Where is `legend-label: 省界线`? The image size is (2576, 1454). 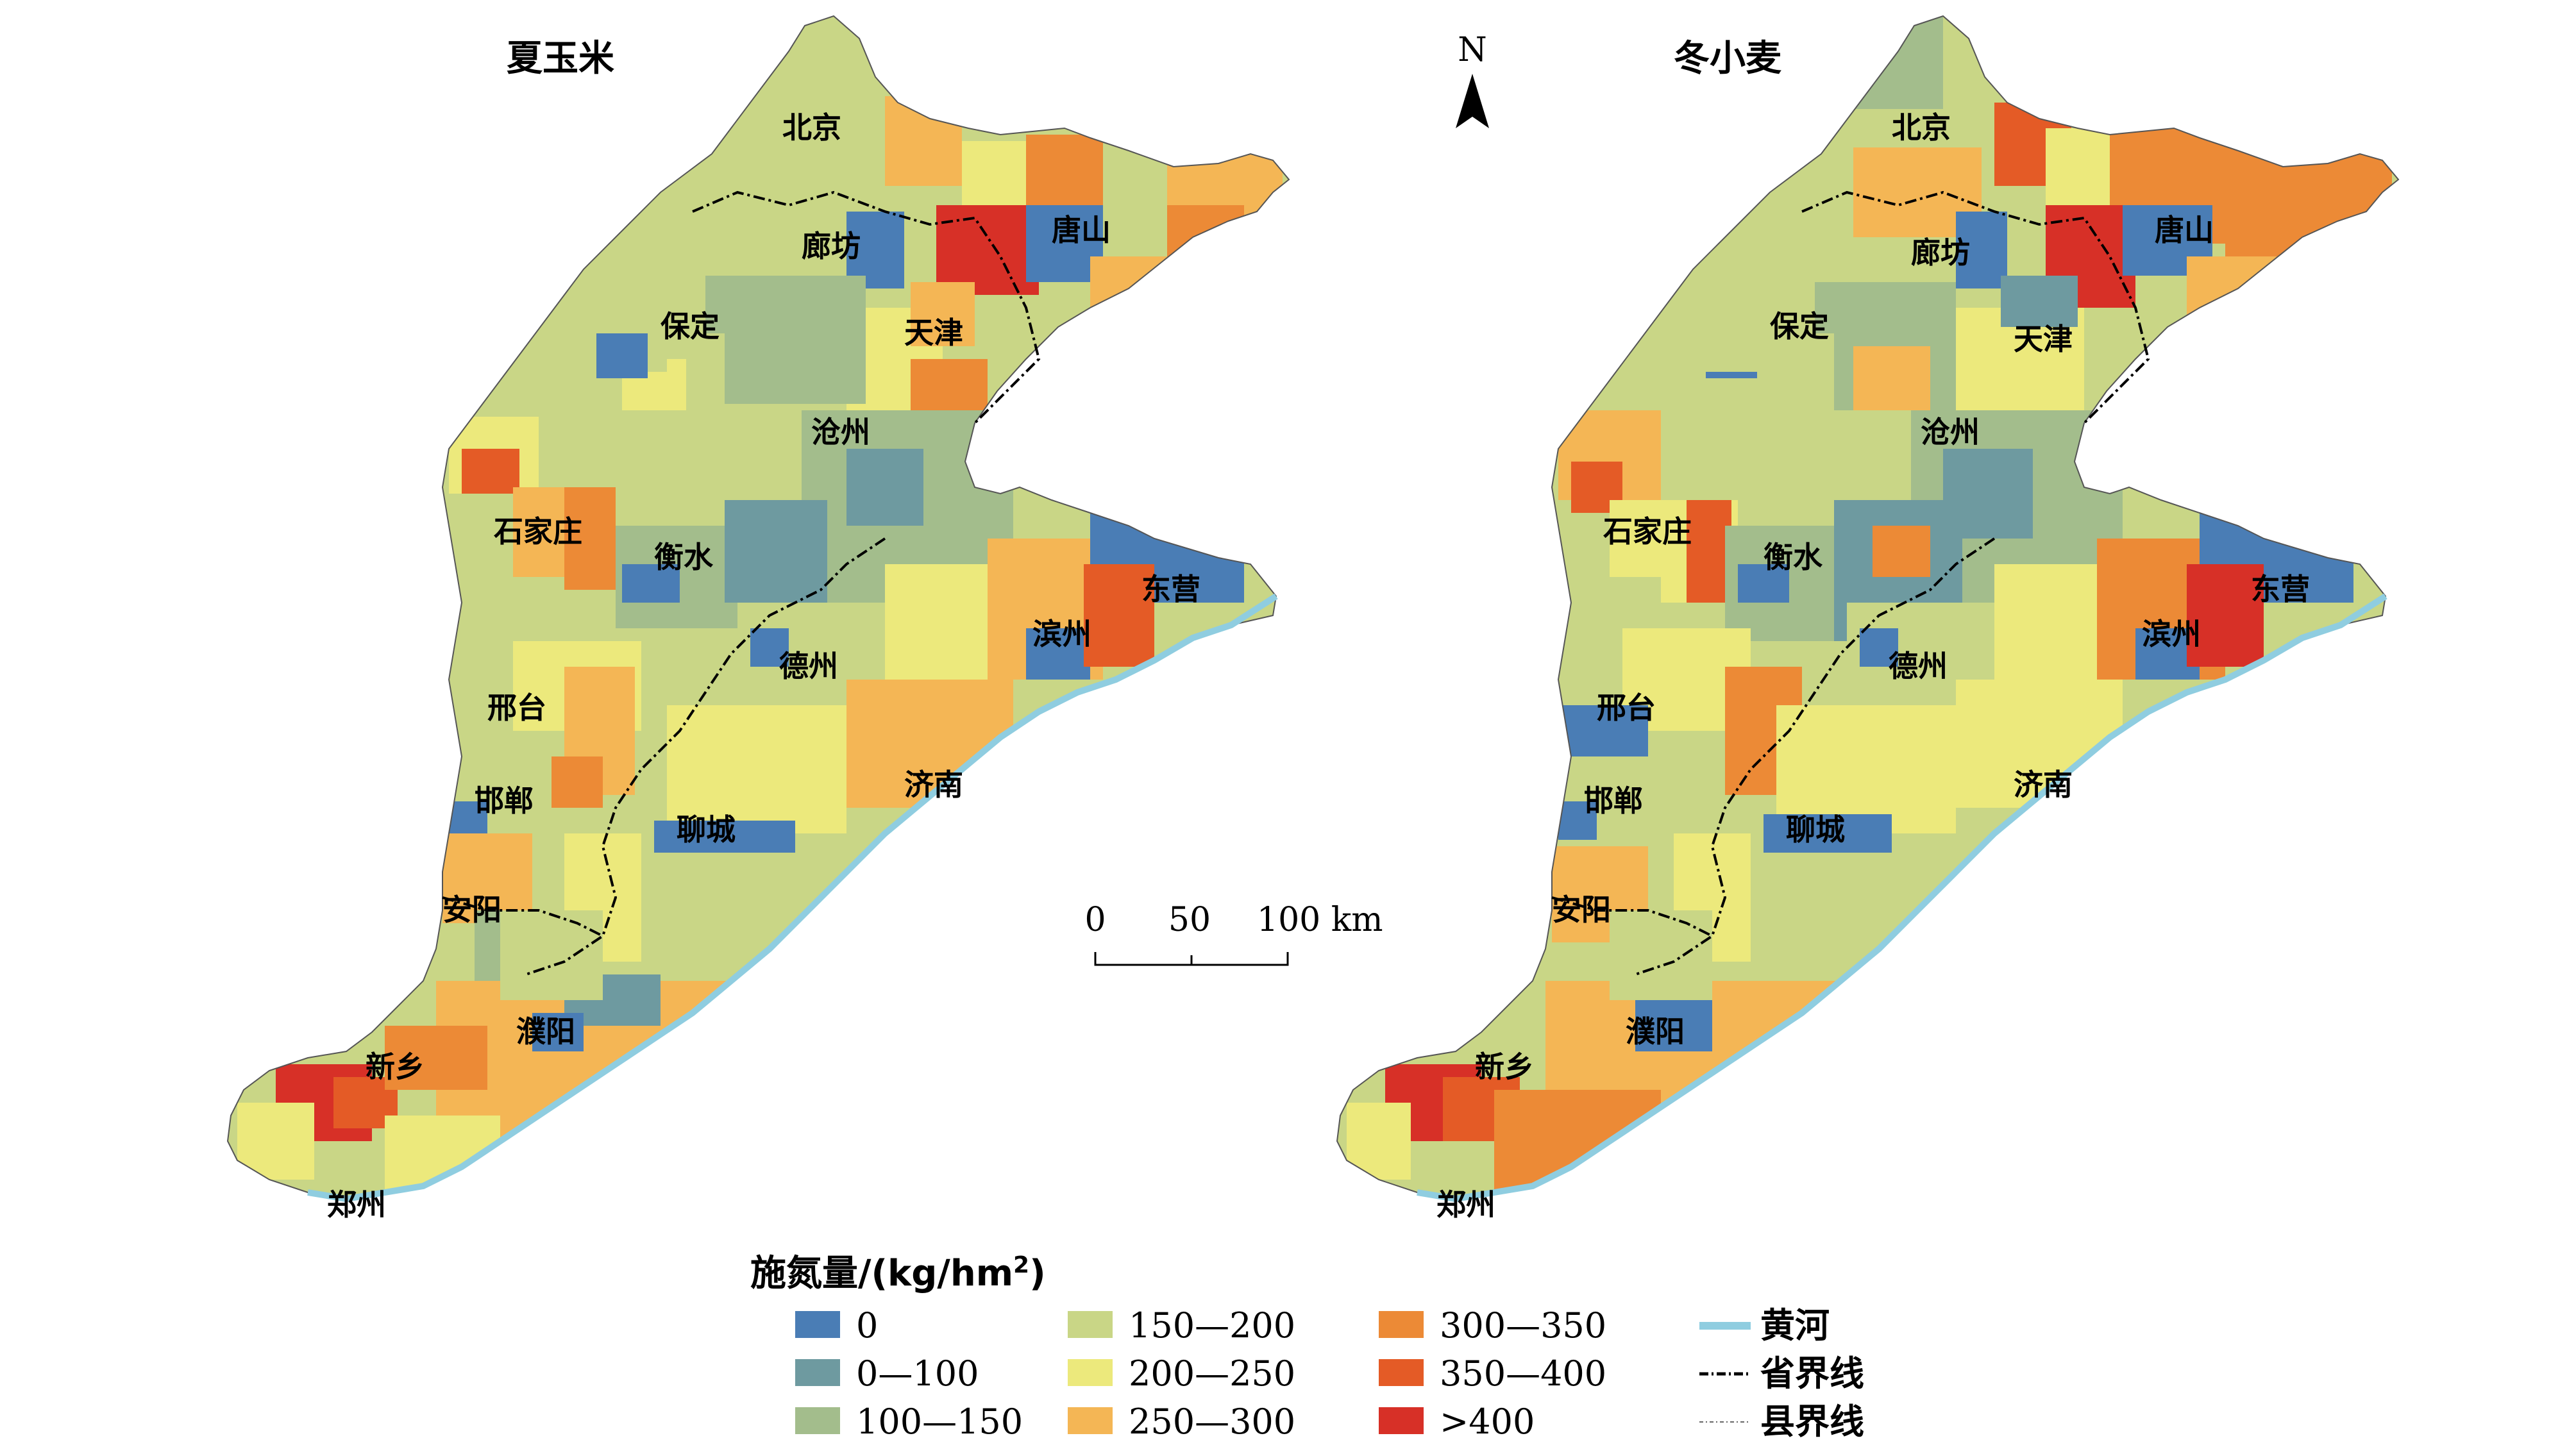 legend-label: 省界线 is located at coordinates (1812, 1373).